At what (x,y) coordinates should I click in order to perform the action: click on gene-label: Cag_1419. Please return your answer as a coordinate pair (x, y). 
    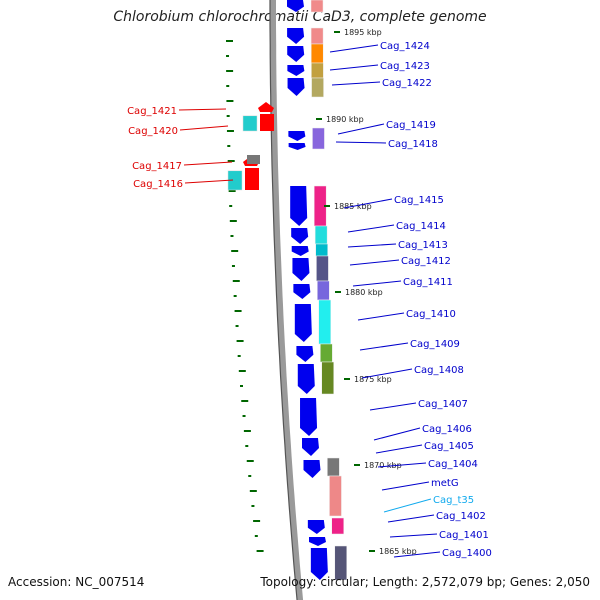
    Looking at the image, I should click on (411, 125).